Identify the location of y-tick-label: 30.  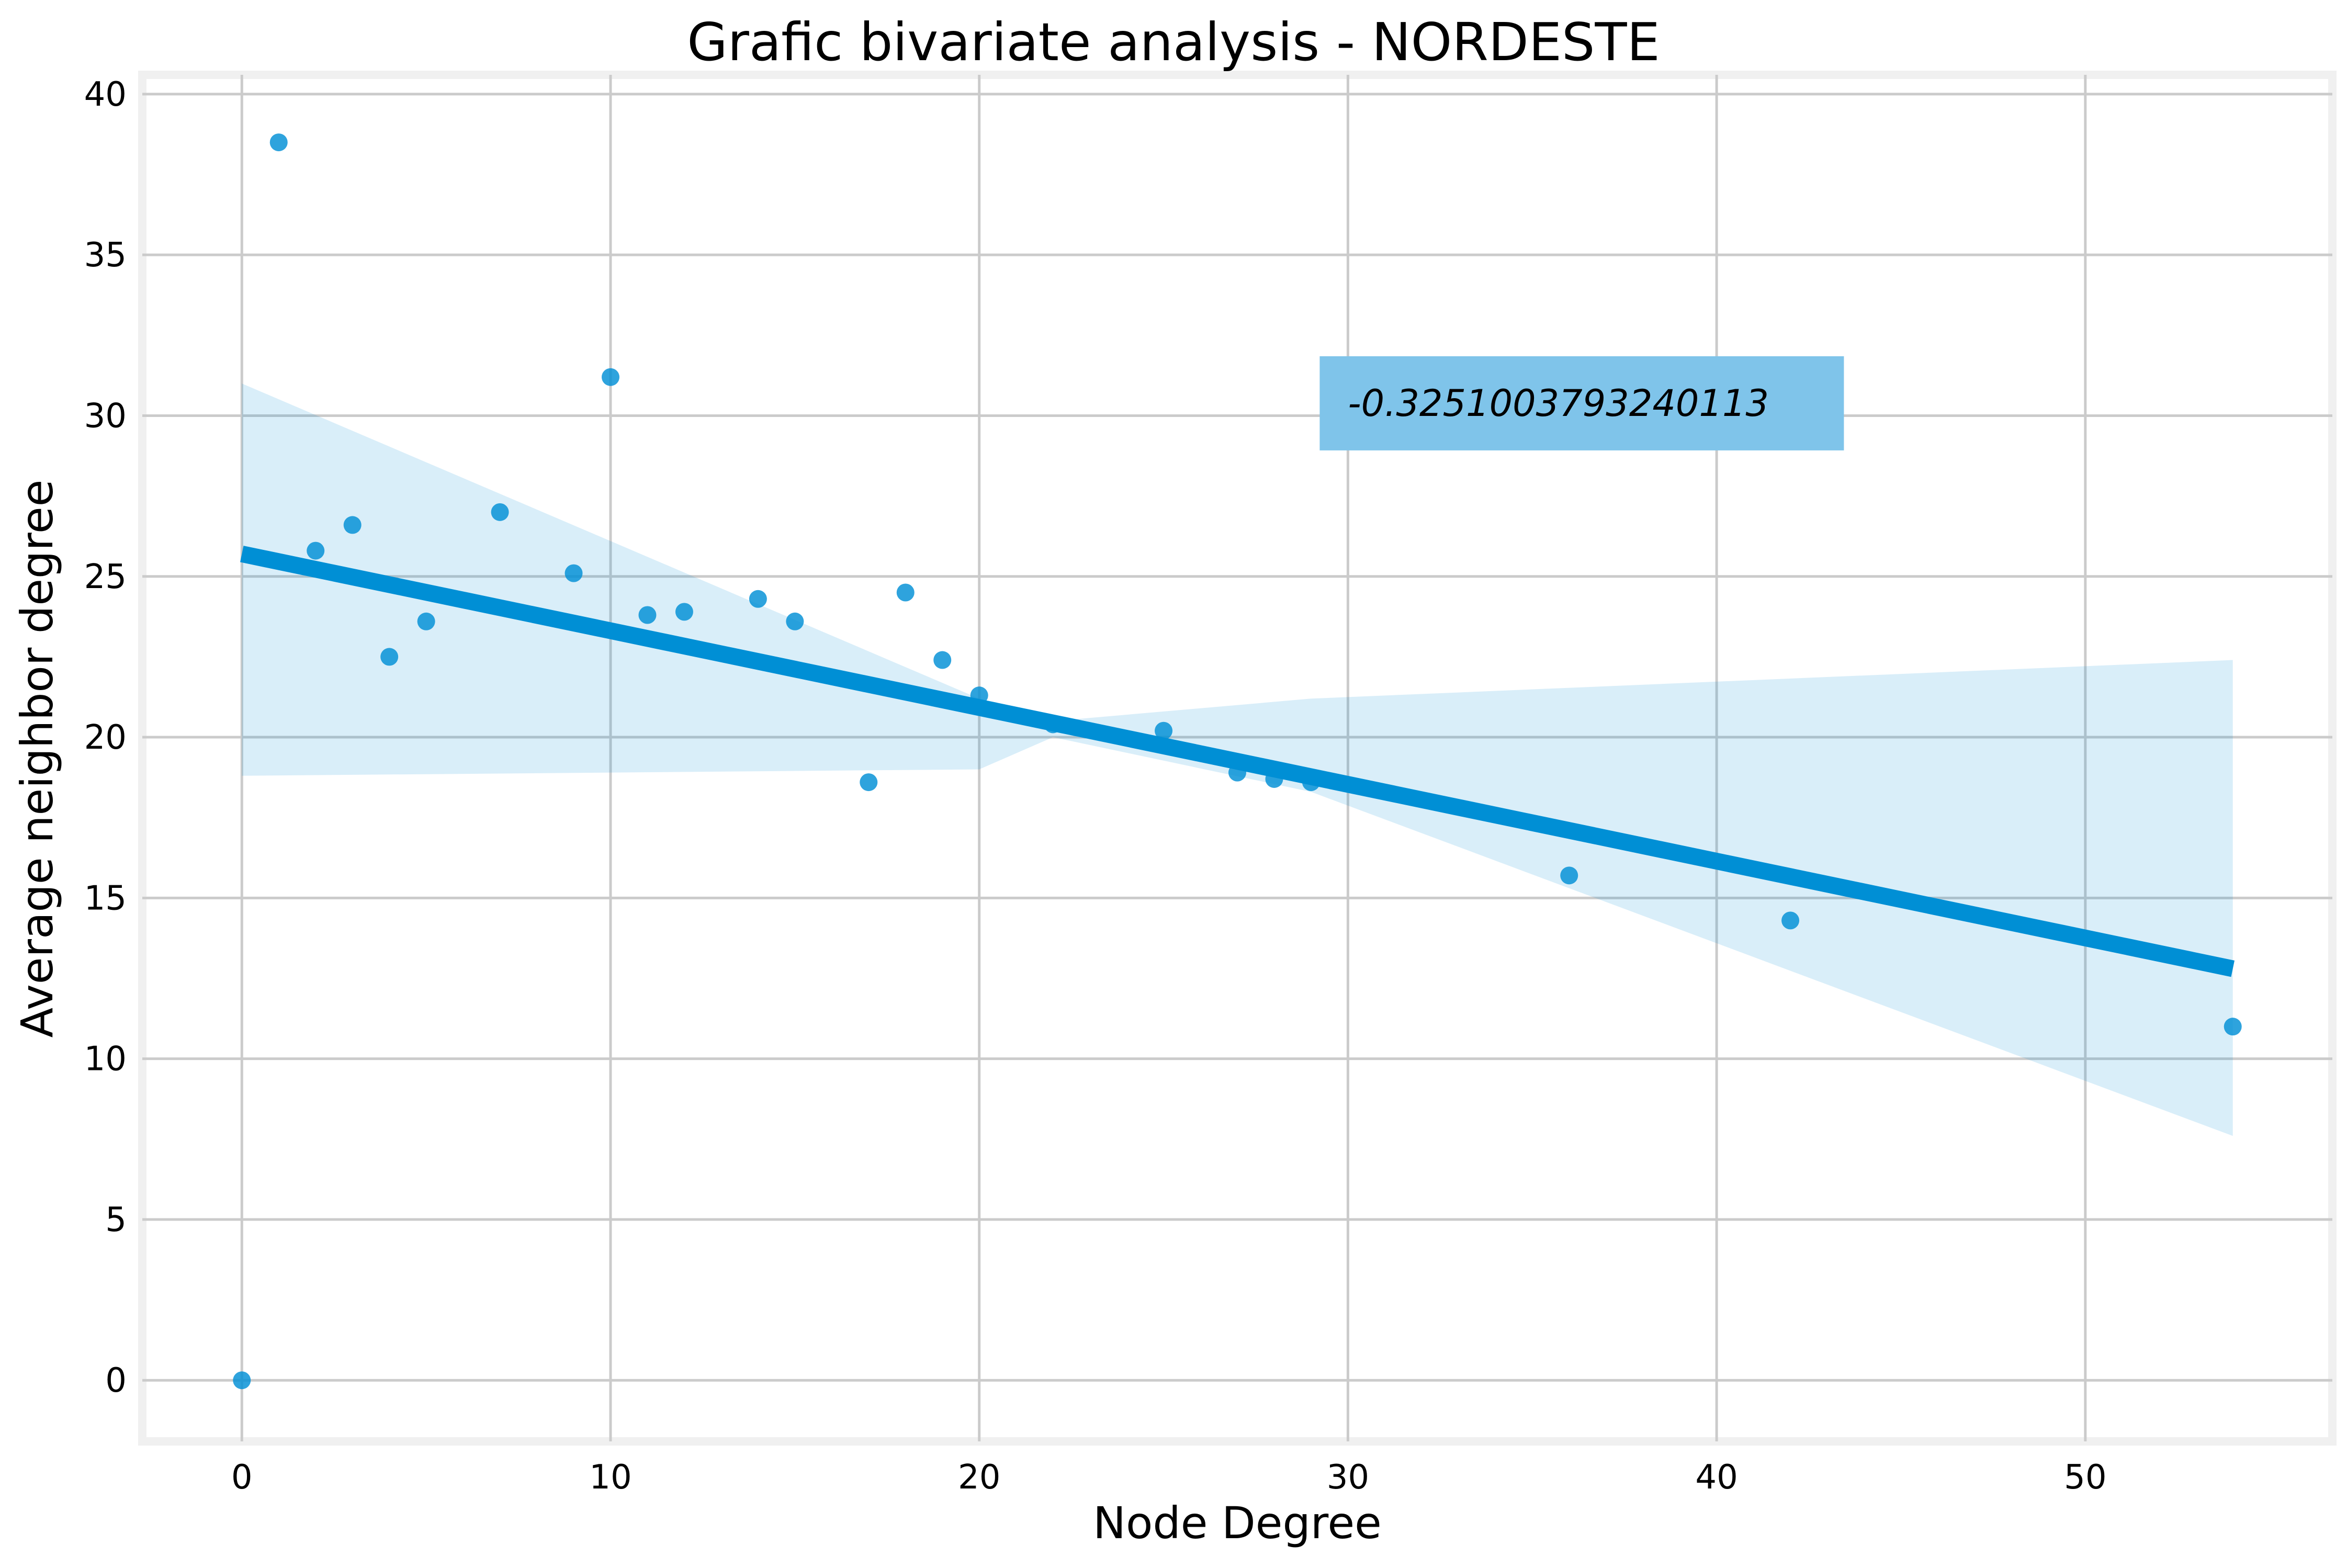
(105, 416).